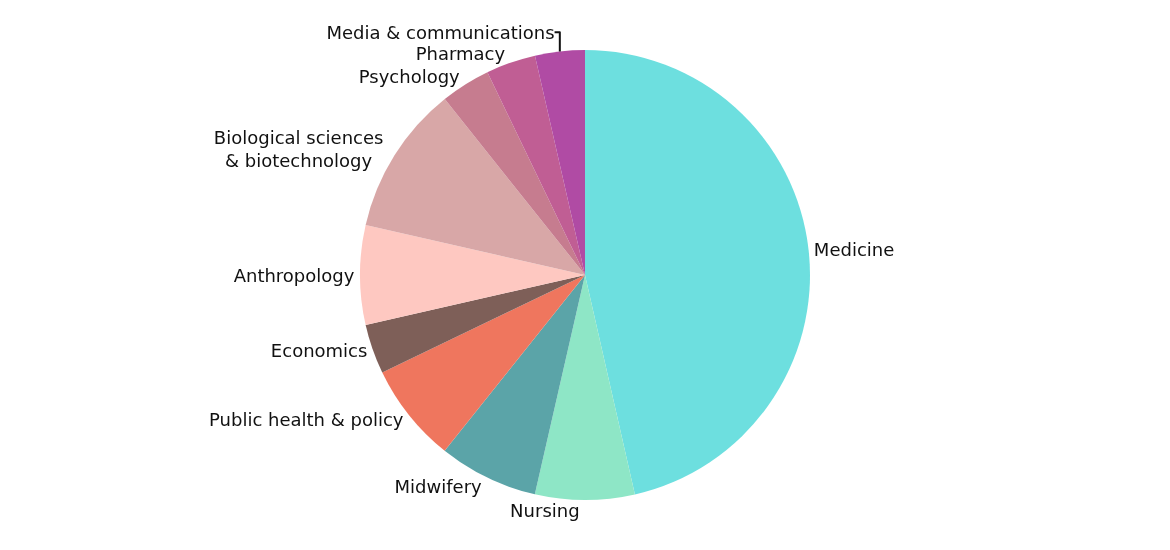 This screenshot has height=550, width=1170. Describe the element at coordinates (438, 486) in the screenshot. I see `slice-label: Midwifery` at that location.